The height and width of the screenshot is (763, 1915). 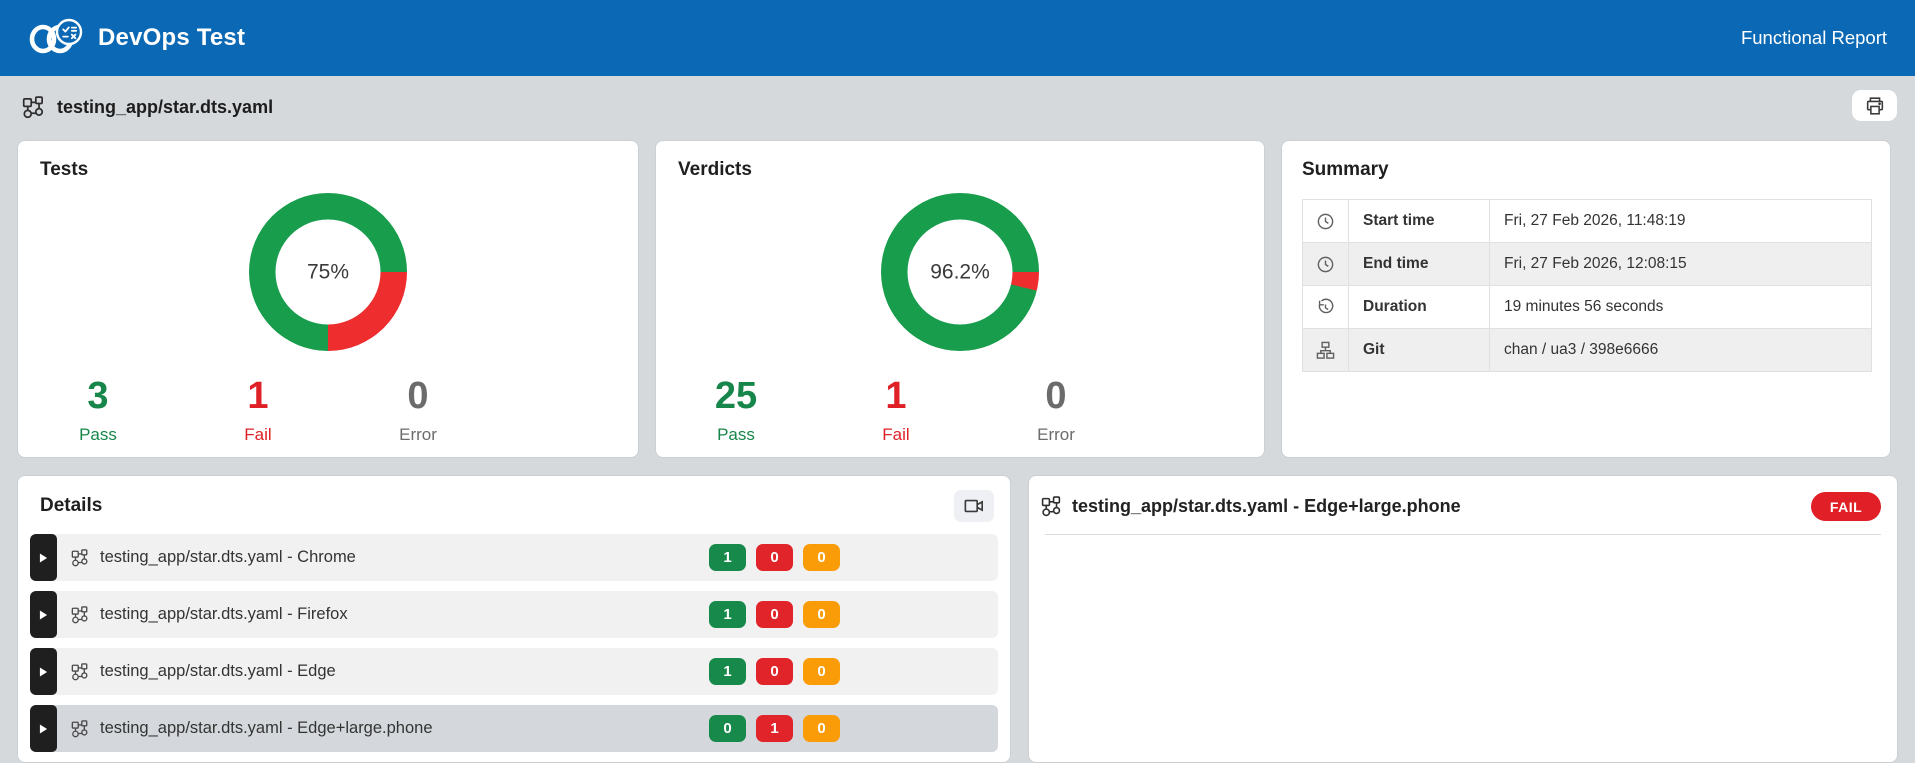 What do you see at coordinates (172, 37) in the screenshot?
I see `app-title: DevOps Test` at bounding box center [172, 37].